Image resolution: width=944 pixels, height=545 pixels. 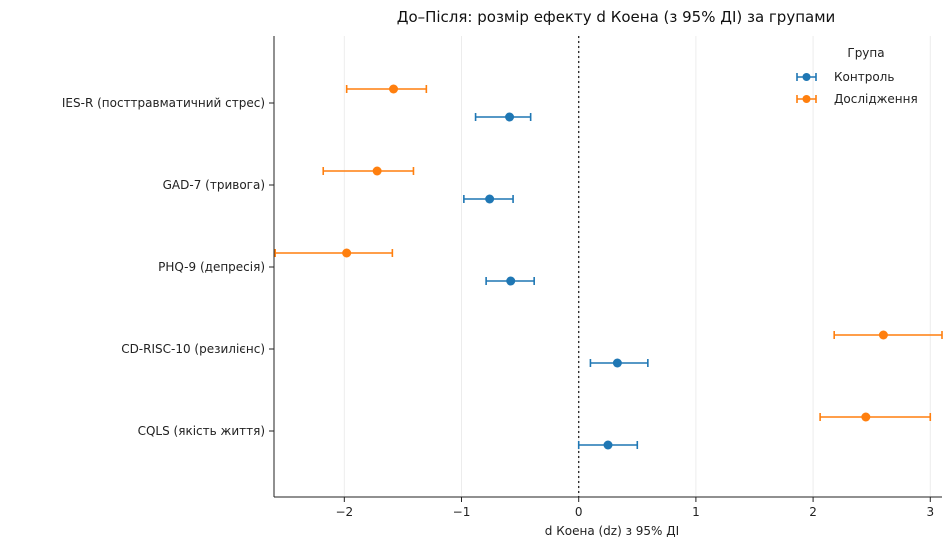 I want to click on x-tick-label: 2, so click(x=813, y=512).